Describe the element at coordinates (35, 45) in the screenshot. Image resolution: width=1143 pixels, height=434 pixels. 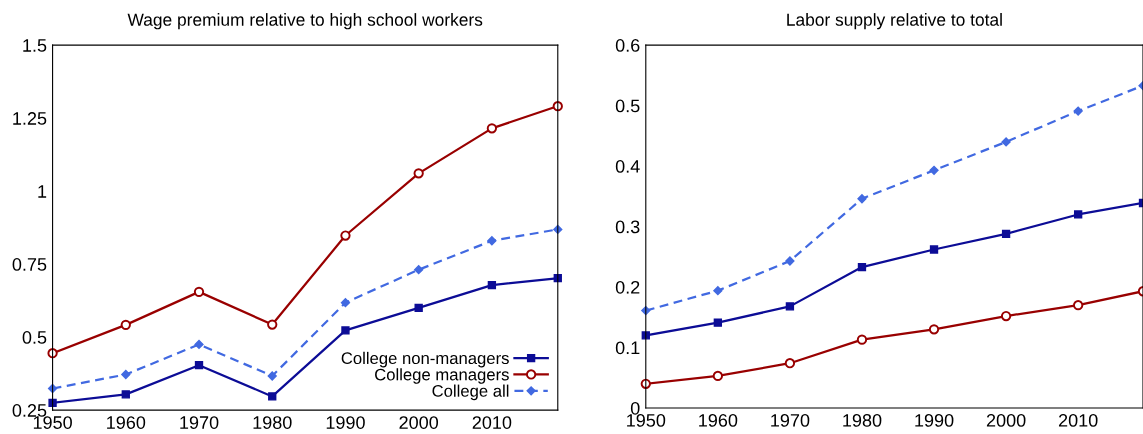
I see `y-tick-label: 1.5` at that location.